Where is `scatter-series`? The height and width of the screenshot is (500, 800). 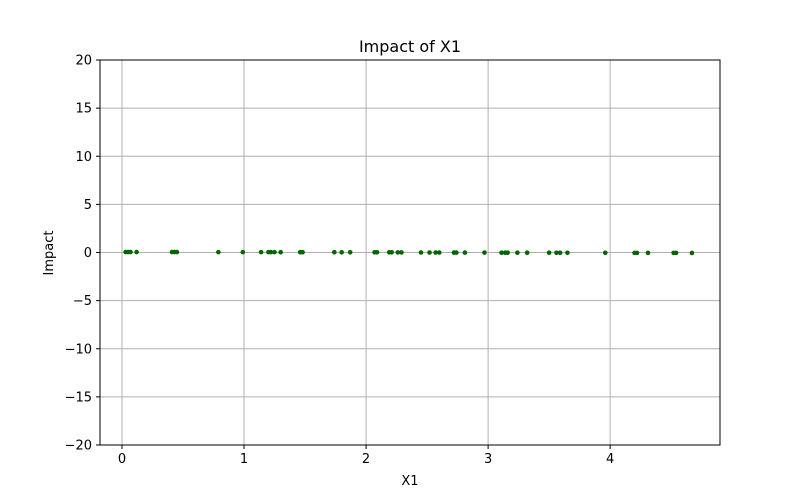 scatter-series is located at coordinates (409, 252).